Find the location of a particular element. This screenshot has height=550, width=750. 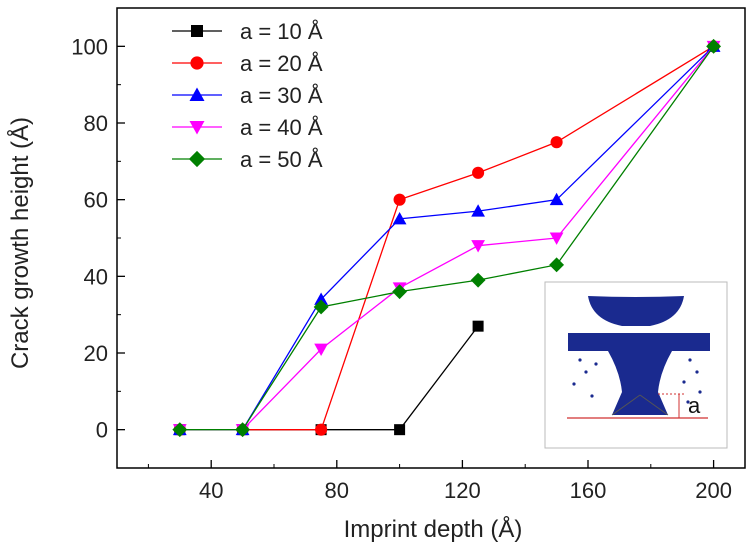

legend-item: a = 30 Å is located at coordinates (247, 95).